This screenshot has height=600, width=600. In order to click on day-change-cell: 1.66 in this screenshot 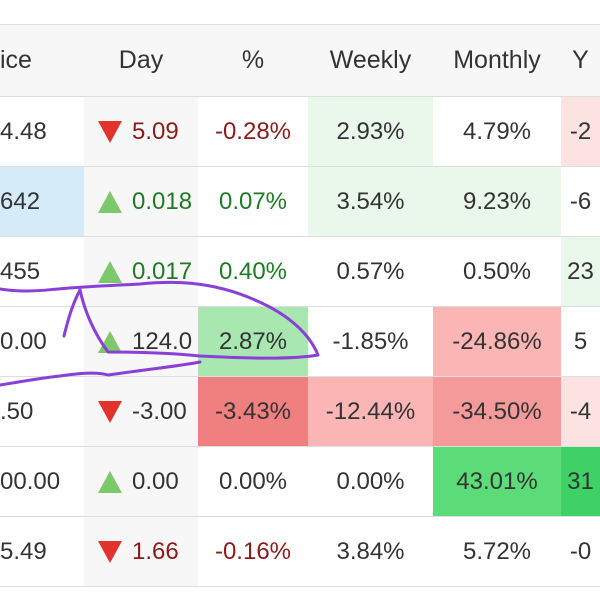, I will do `click(141, 552)`.